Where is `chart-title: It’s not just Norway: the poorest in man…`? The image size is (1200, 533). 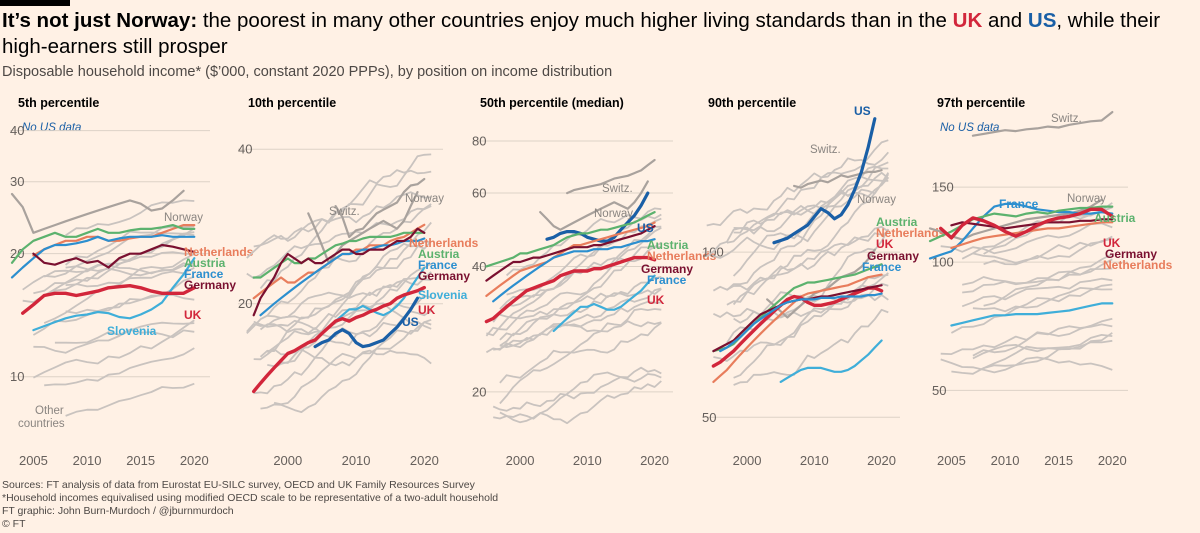 chart-title: It’s not just Norway: the poorest in man… is located at coordinates (581, 33).